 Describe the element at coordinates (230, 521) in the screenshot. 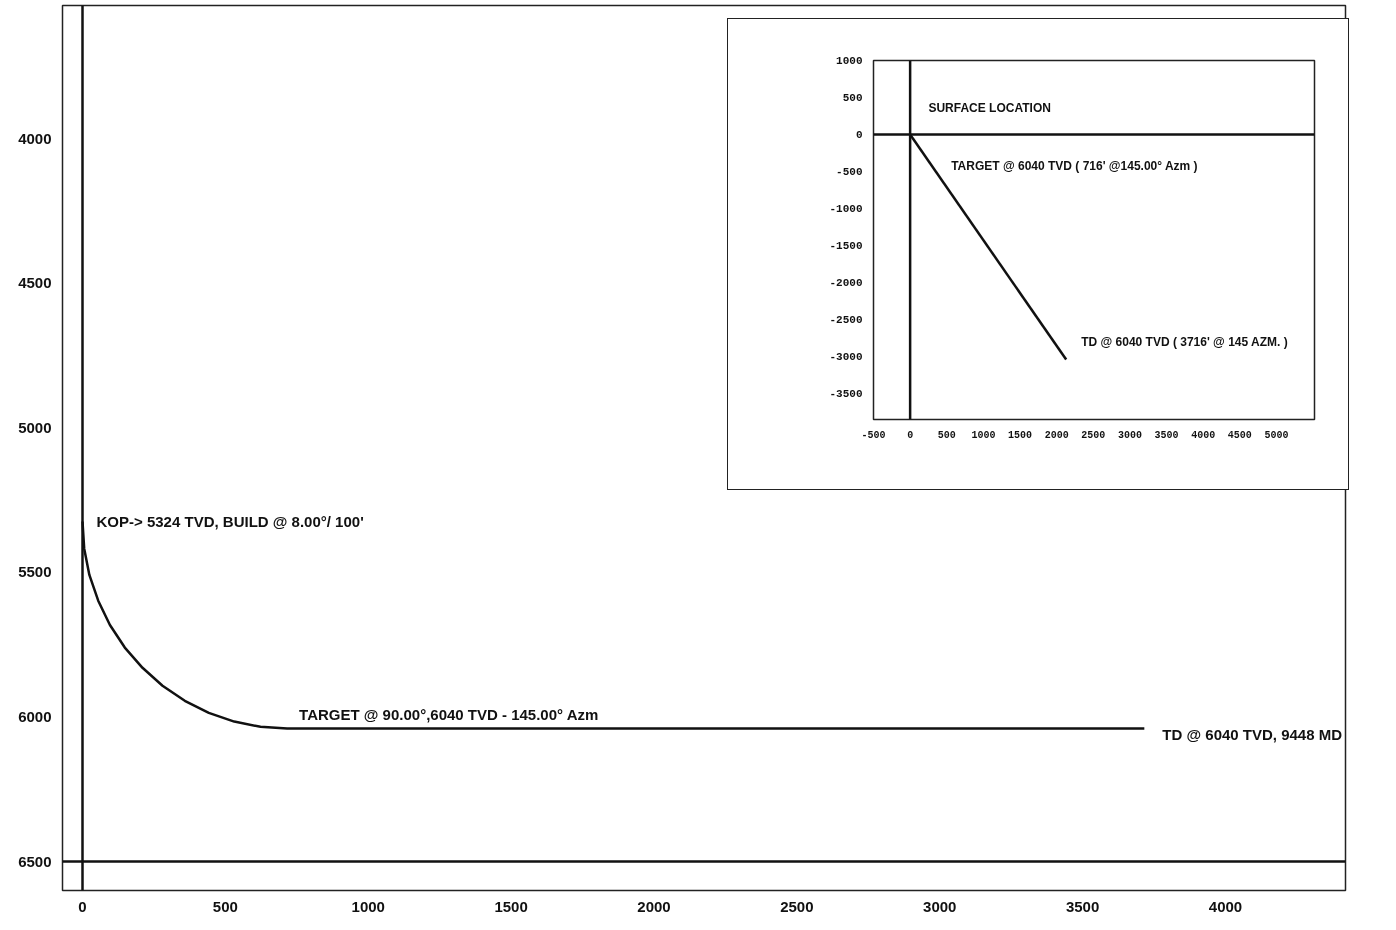

I see `annotation: KOP-> 5324 TVD, BUILD @ 8.00°/ 100'` at that location.